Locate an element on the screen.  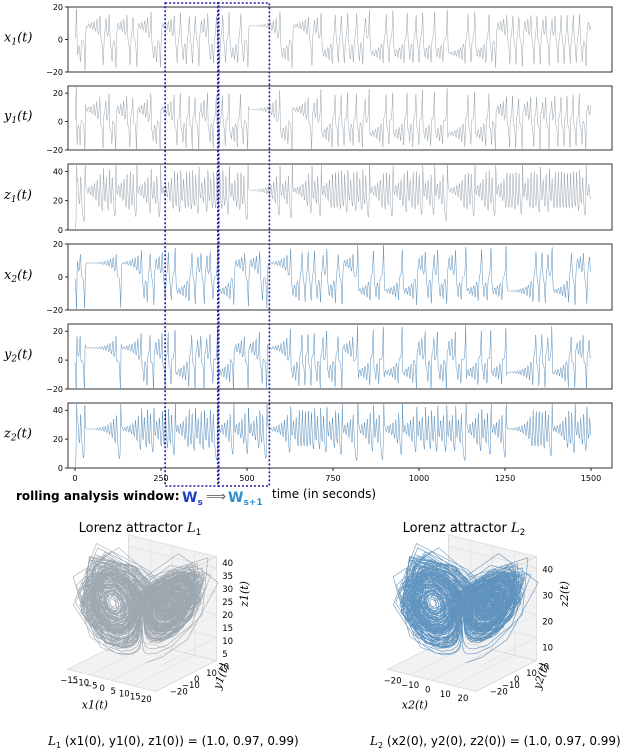
z3d-tick-label: 35 is located at coordinates (227, 577).